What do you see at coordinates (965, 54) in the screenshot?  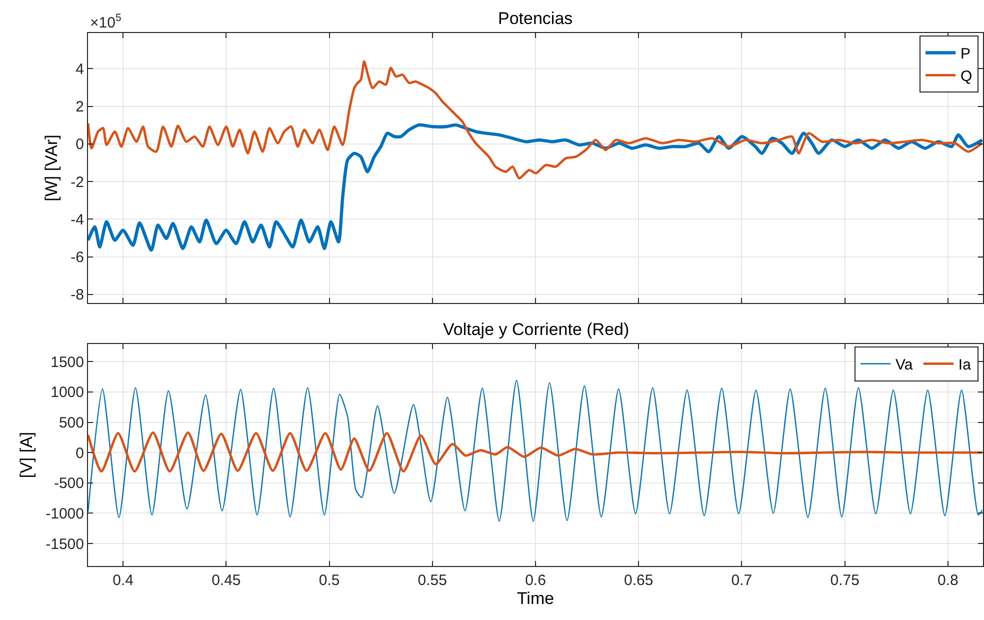 I see `legend-label: P` at bounding box center [965, 54].